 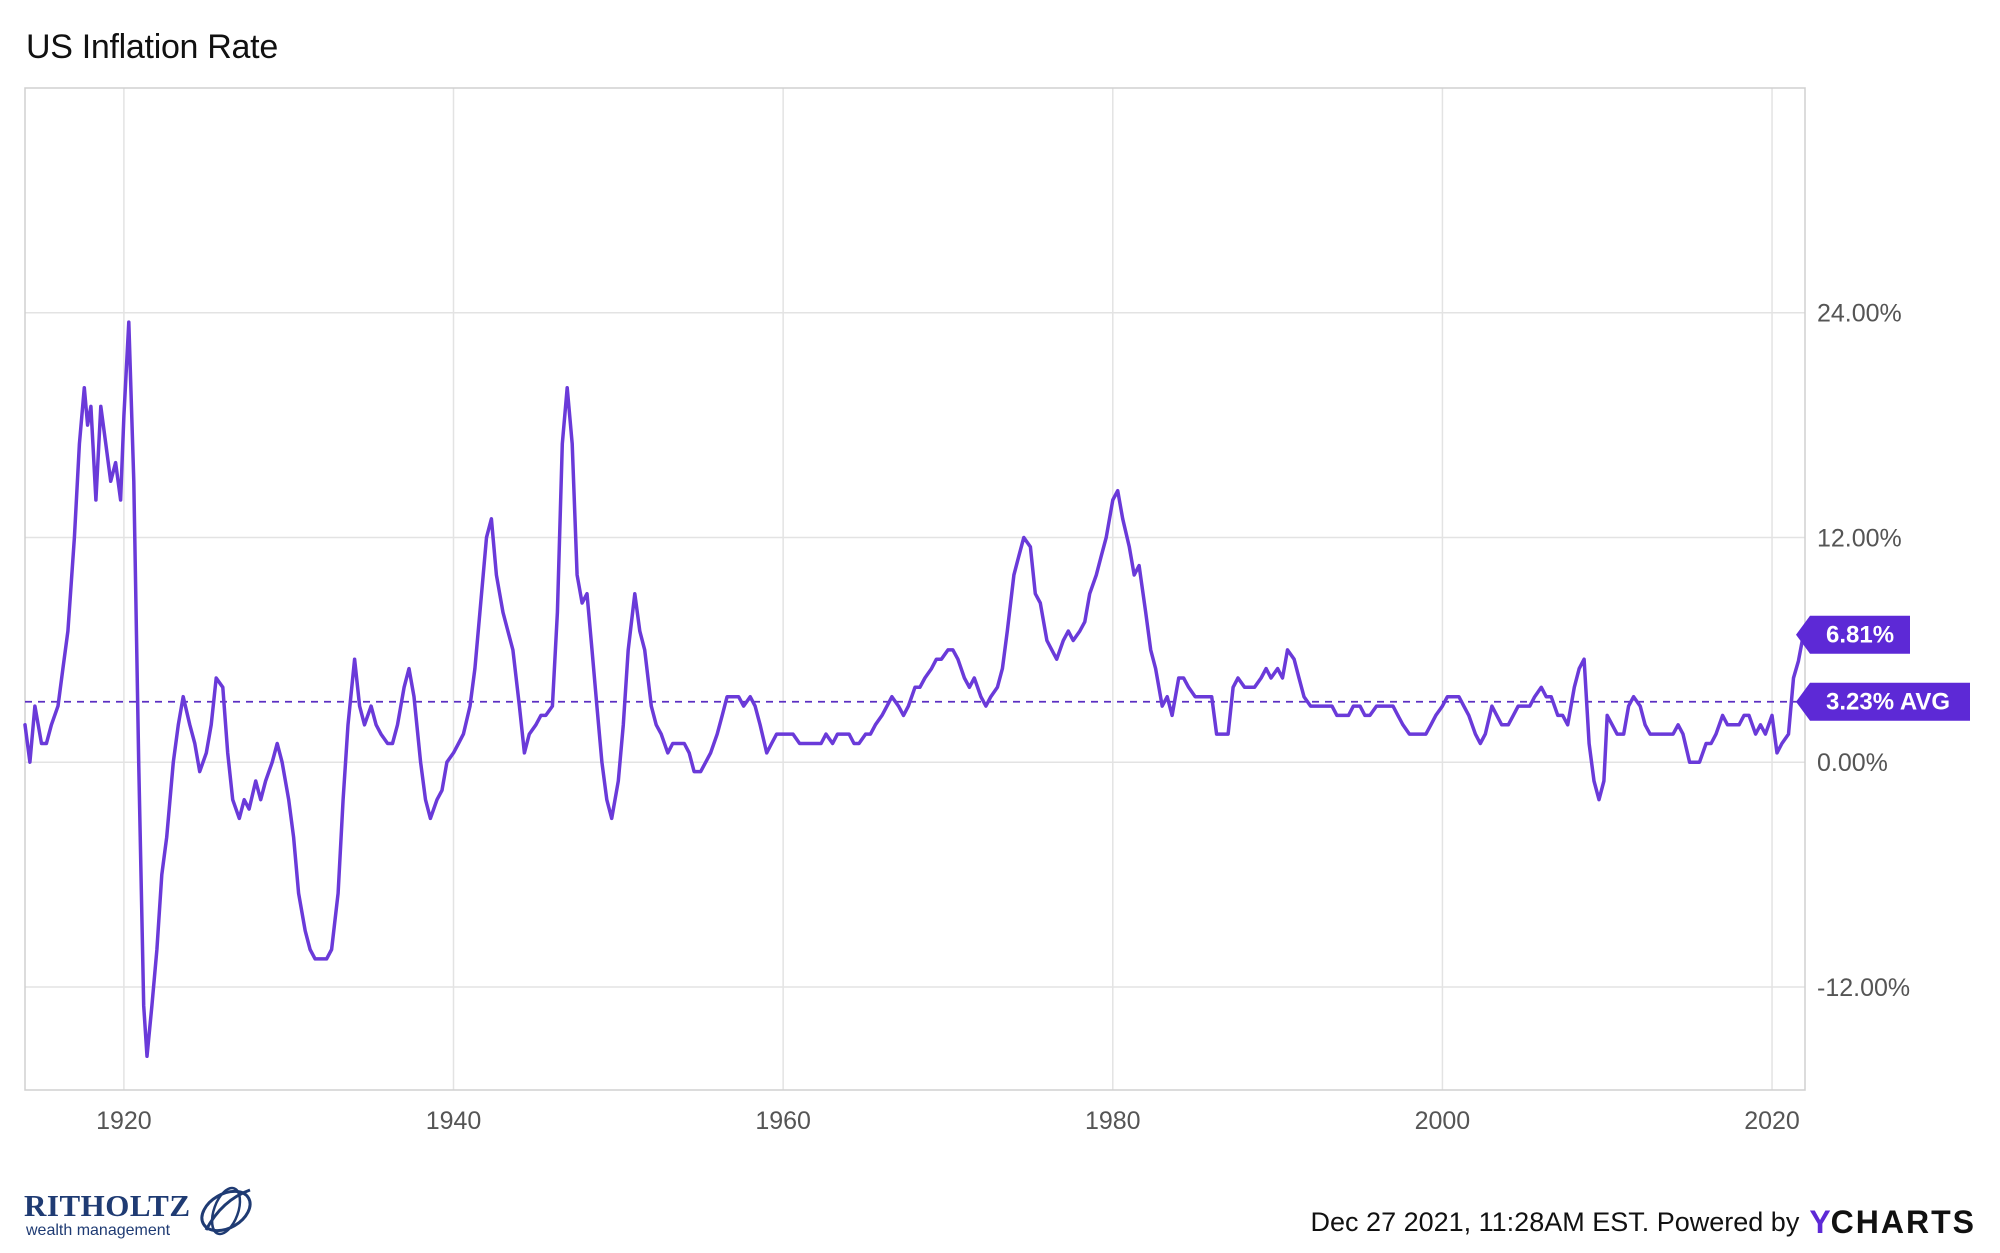 What do you see at coordinates (1859, 314) in the screenshot?
I see `y-tick-label: 24.00%` at bounding box center [1859, 314].